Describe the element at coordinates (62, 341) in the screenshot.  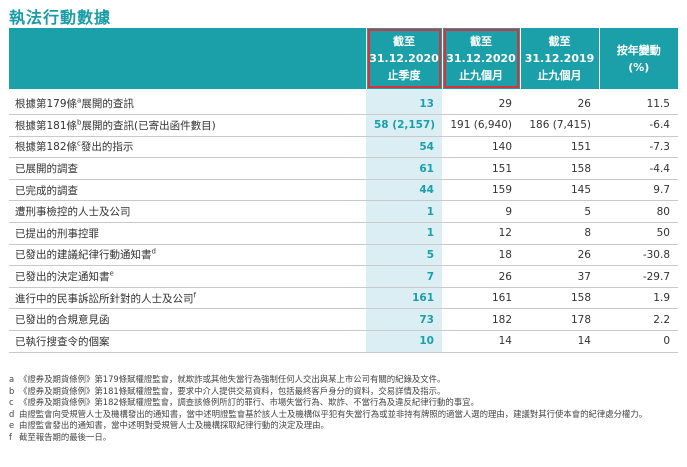
I see `row-label-text: 已執行搜查令的個案` at that location.